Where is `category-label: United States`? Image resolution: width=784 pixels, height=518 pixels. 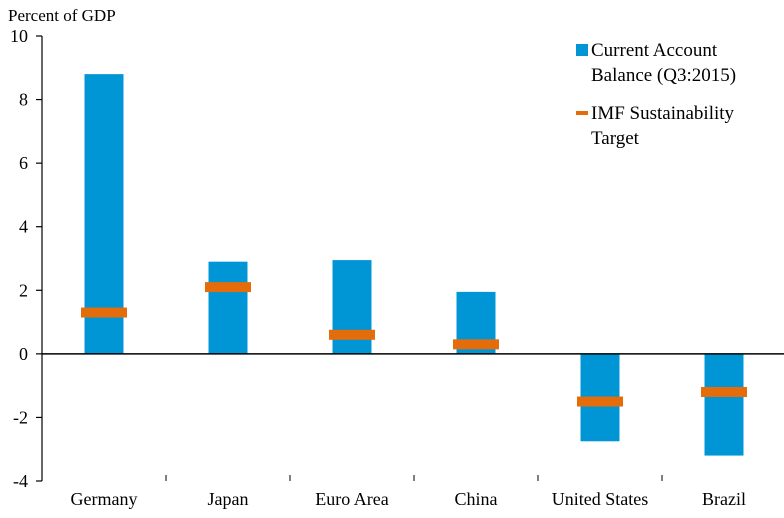 category-label: United States is located at coordinates (600, 499).